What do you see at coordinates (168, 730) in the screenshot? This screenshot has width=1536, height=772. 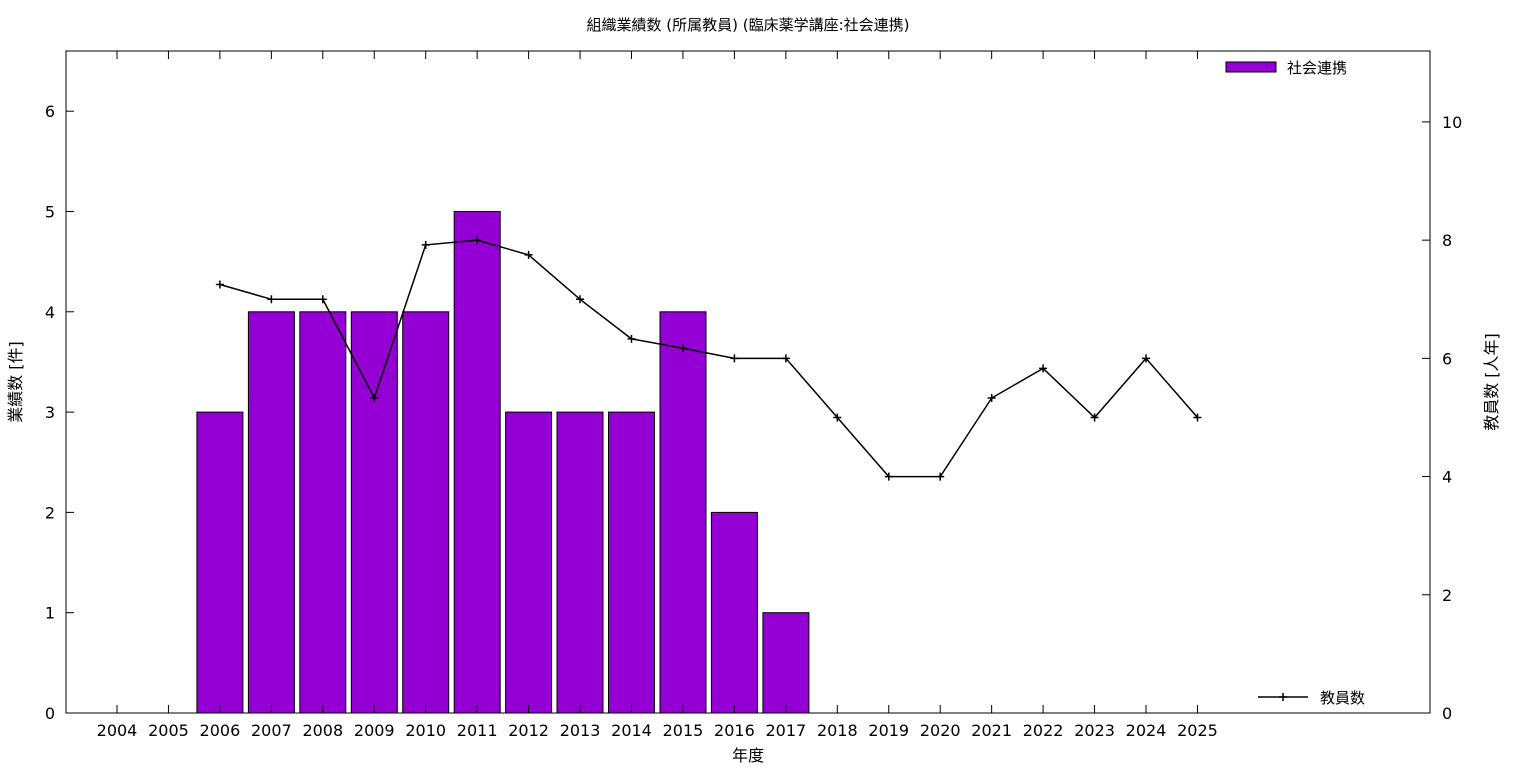 I see `x-tick-label-2005: 2005` at bounding box center [168, 730].